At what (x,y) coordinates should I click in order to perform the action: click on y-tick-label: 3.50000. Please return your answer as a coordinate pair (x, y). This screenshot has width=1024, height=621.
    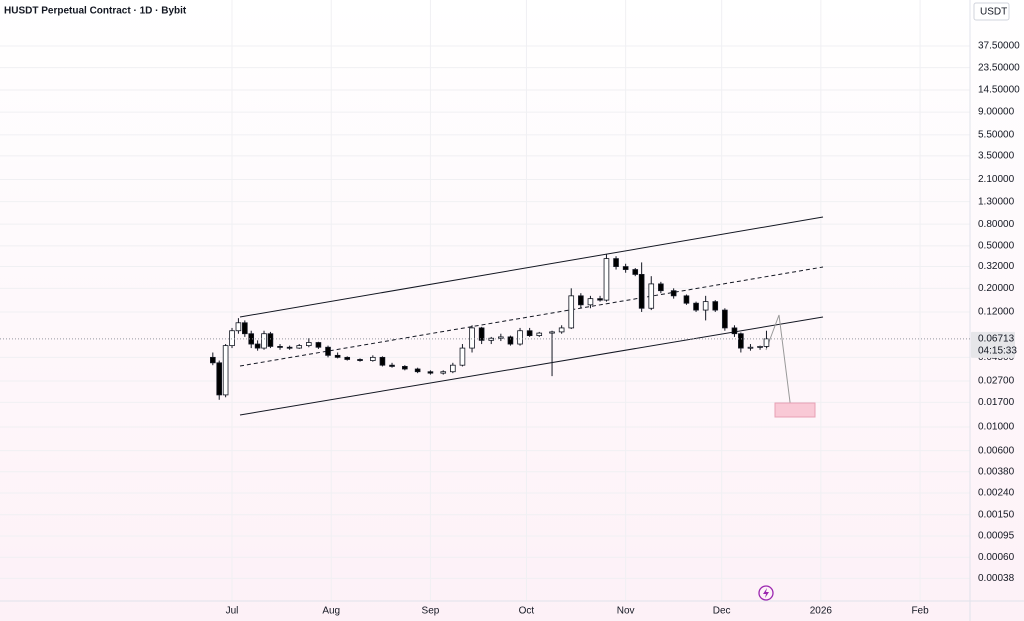
    Looking at the image, I should click on (996, 155).